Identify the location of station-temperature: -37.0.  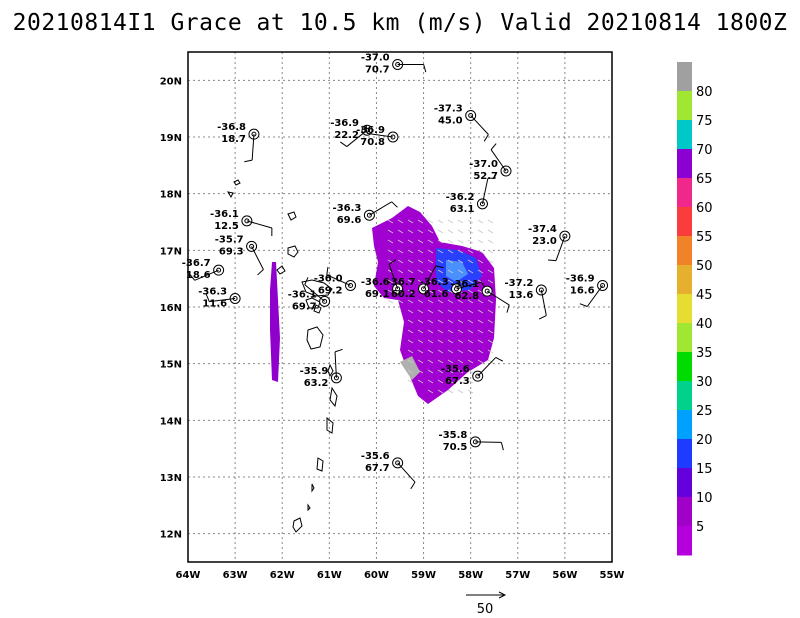
(483, 164).